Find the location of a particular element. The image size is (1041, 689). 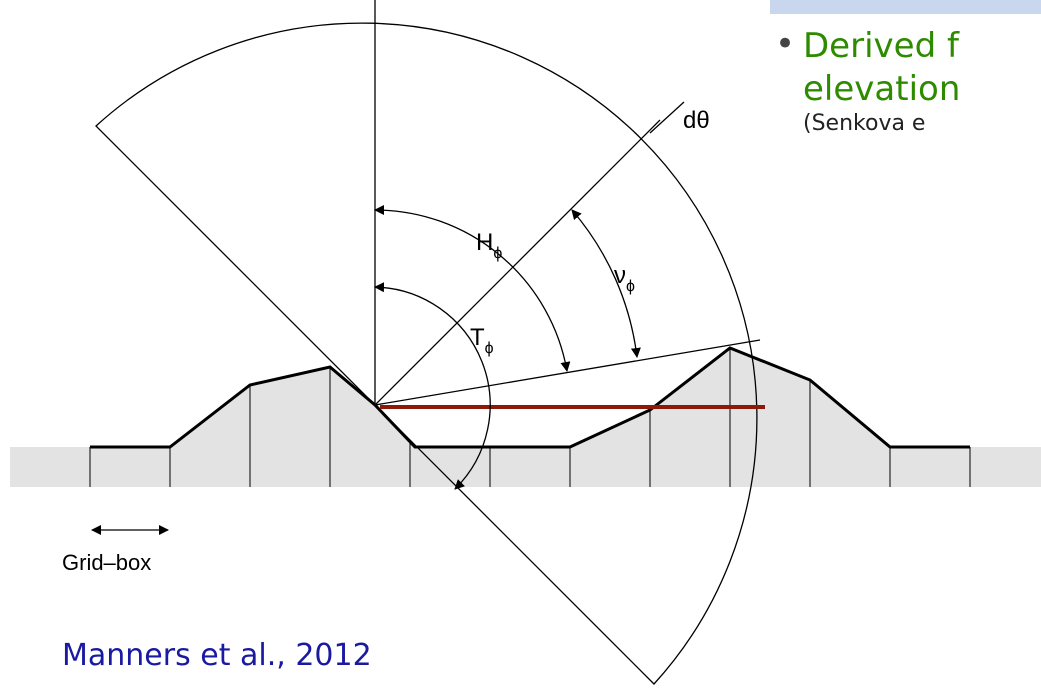

h-label: Hϕ is located at coordinates (489, 245).